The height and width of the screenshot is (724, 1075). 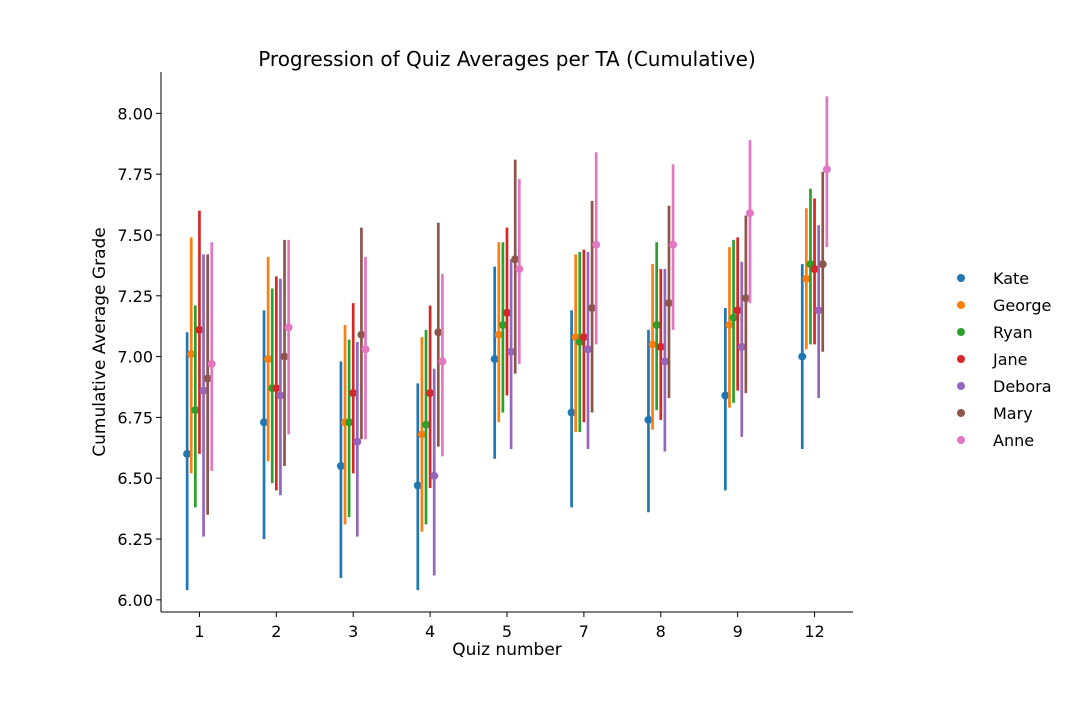 I want to click on y-axis-label: Cumulative Average Grade, so click(x=100, y=341).